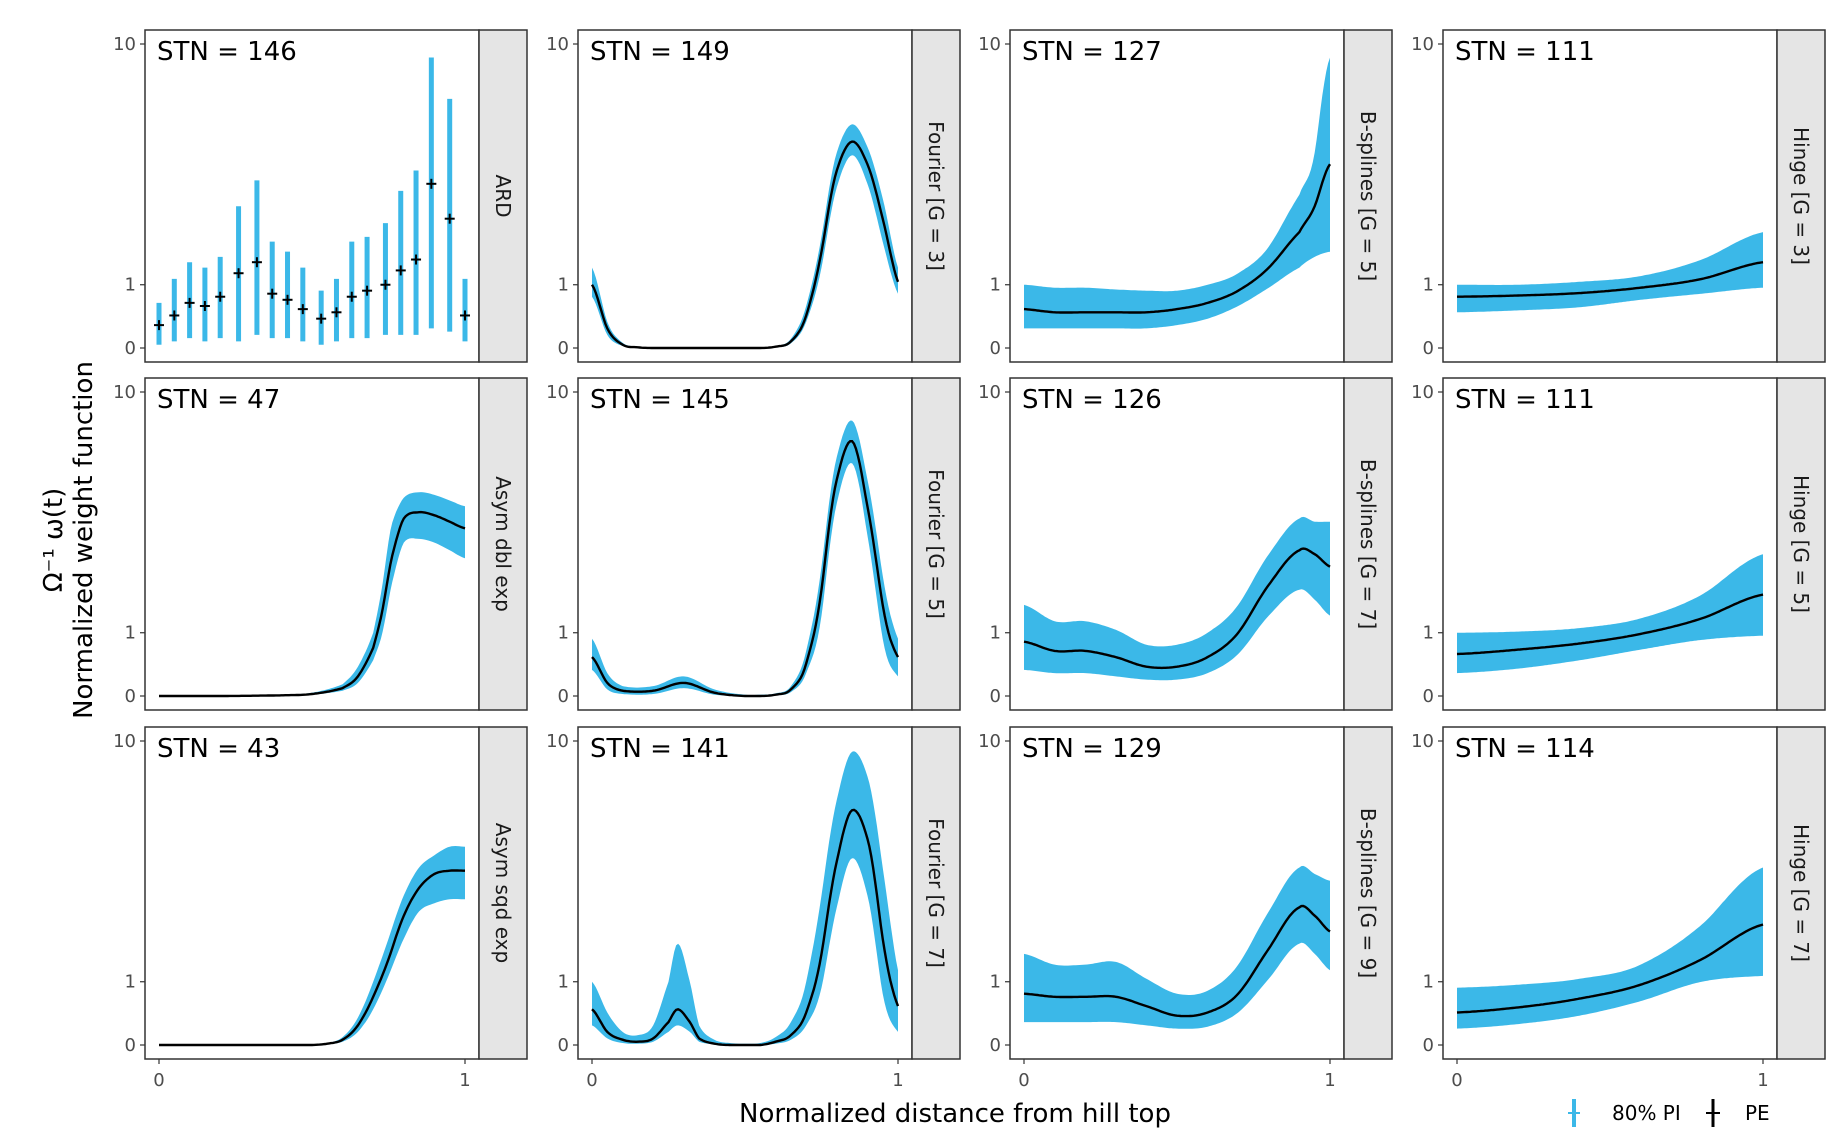 The width and height of the screenshot is (1844, 1144). I want to click on panel-7: B-splines [G = 7] 0 1 10 STN = 126, so click(1185, 544).